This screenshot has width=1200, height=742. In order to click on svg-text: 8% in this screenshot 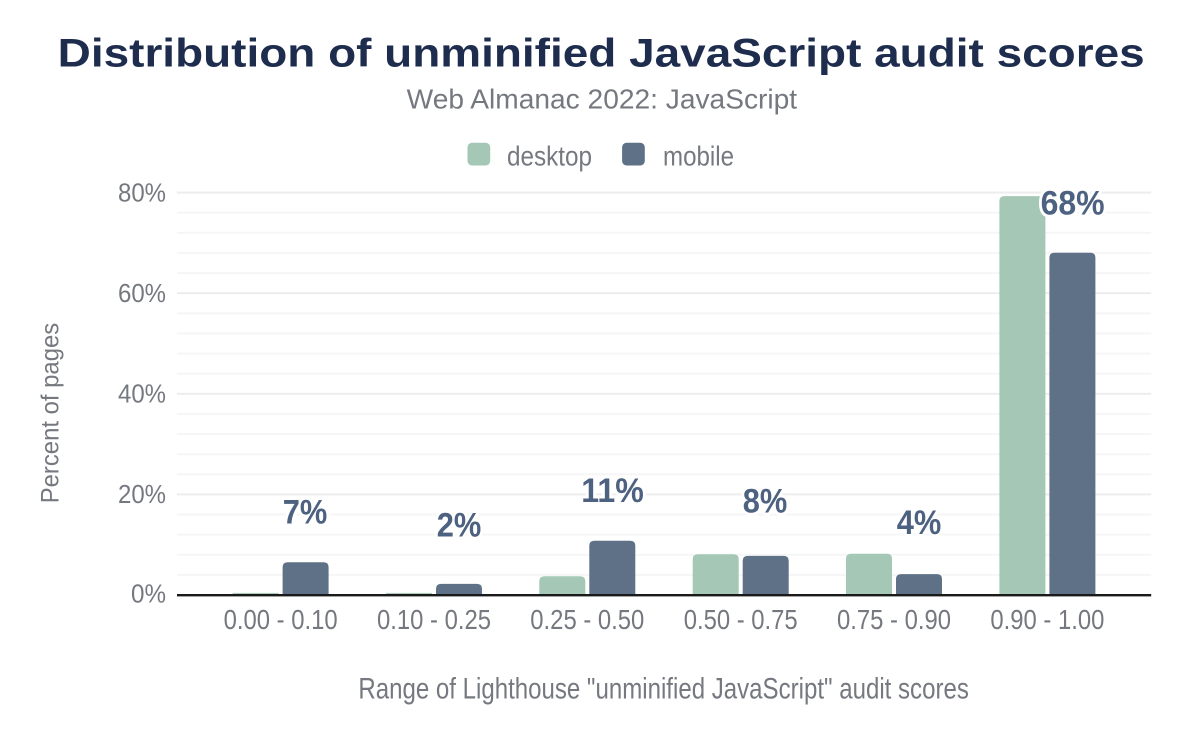, I will do `click(765, 502)`.